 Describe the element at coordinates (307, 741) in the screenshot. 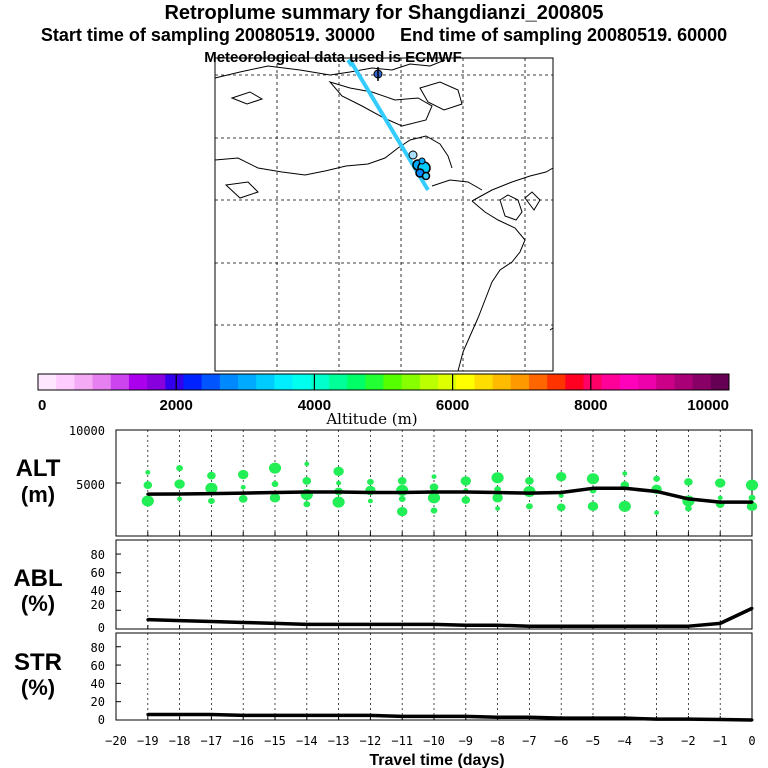

I see `x-tick-label: −14` at that location.